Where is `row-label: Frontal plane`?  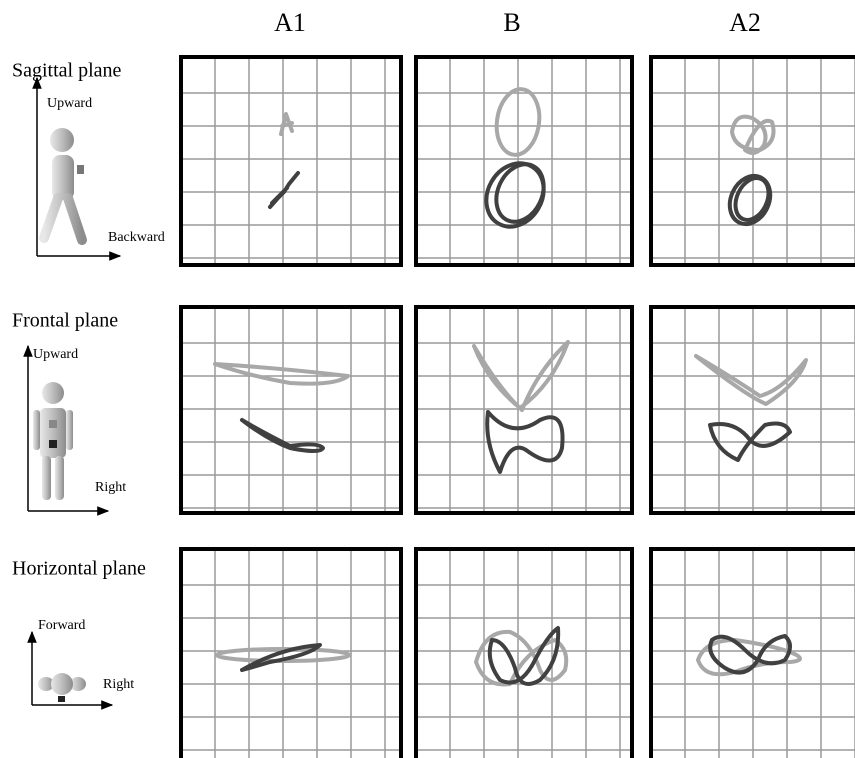 row-label: Frontal plane is located at coordinates (65, 321).